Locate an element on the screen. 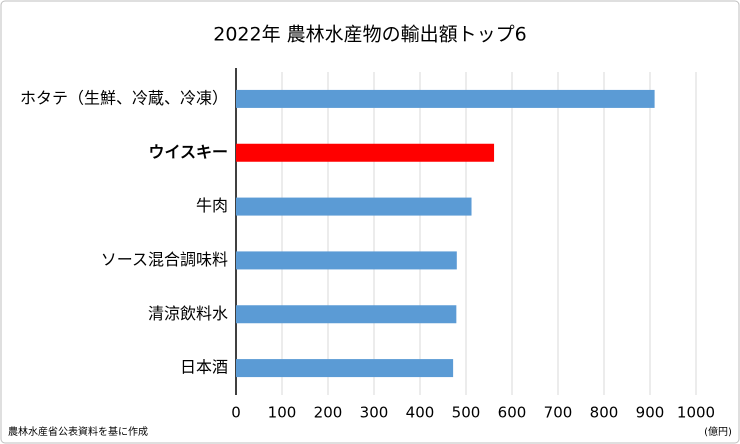  x-tick-label: 900 is located at coordinates (650, 413).